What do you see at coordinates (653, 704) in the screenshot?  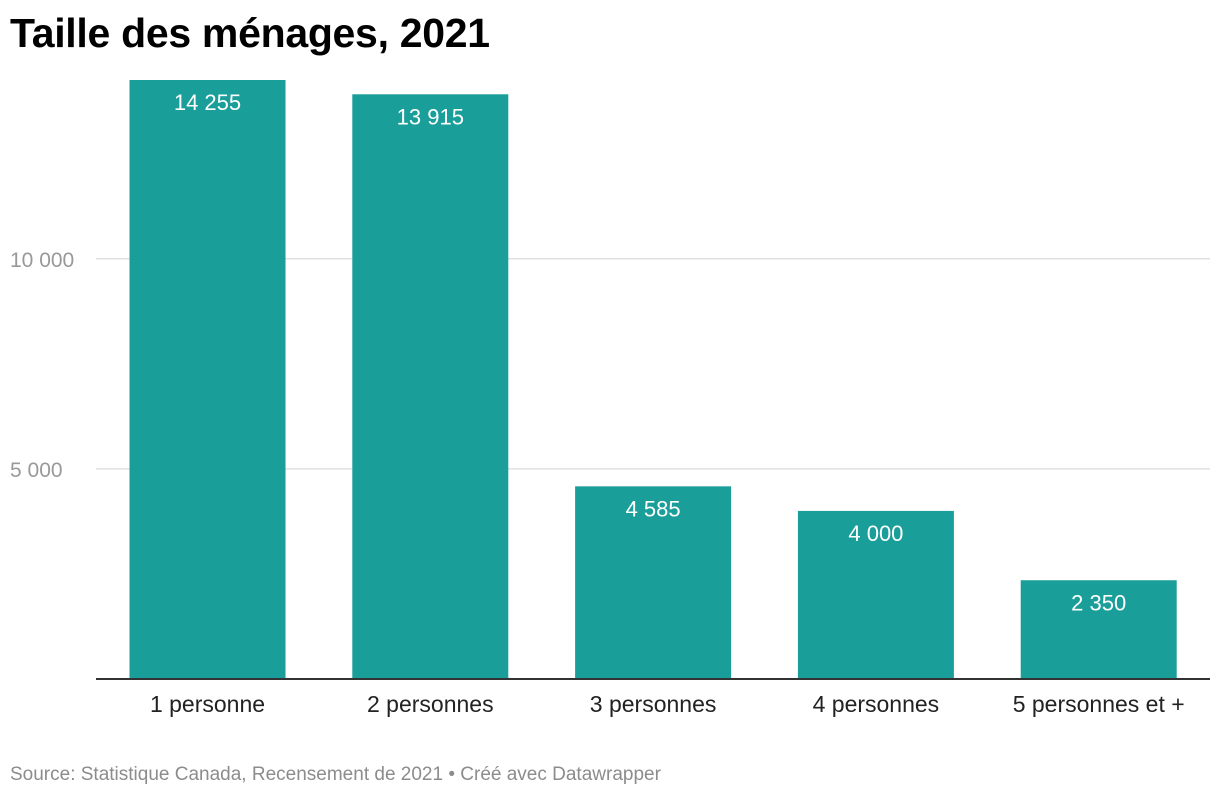 I see `x-tick-label: 3 personnes` at bounding box center [653, 704].